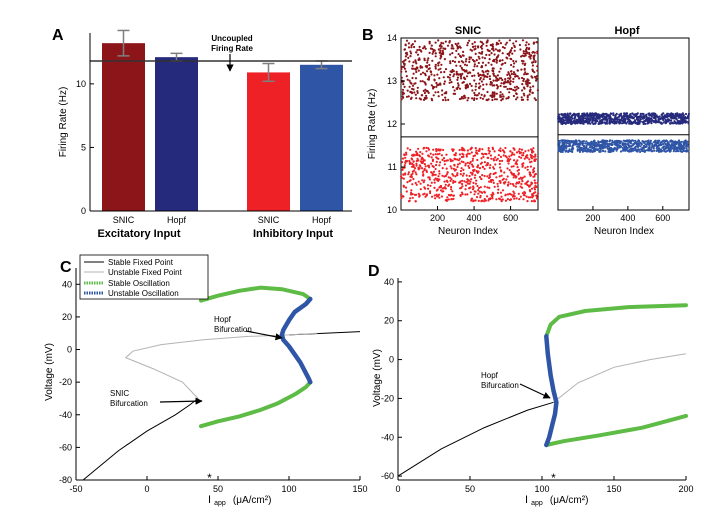  I want to click on y-tick-label: 0, so click(69, 350).